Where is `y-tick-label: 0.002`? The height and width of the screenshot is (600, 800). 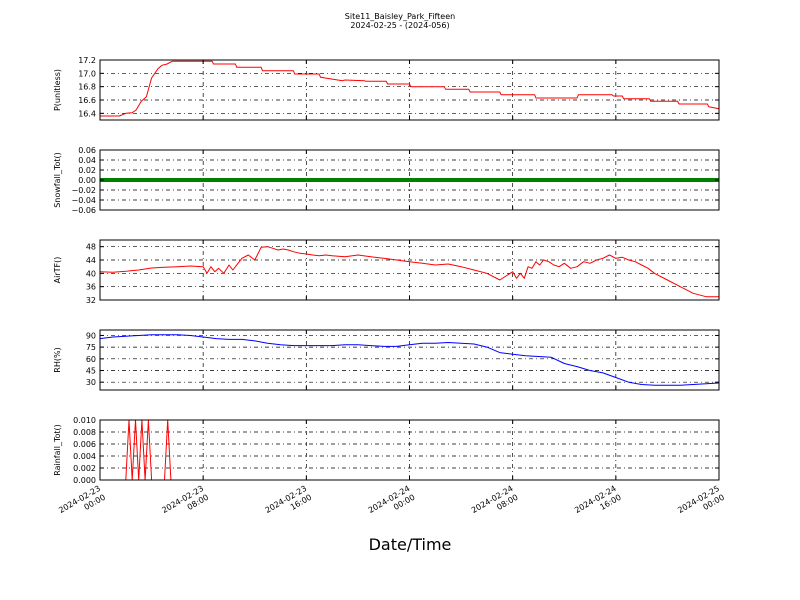
y-tick-label: 0.002 is located at coordinates (84, 468).